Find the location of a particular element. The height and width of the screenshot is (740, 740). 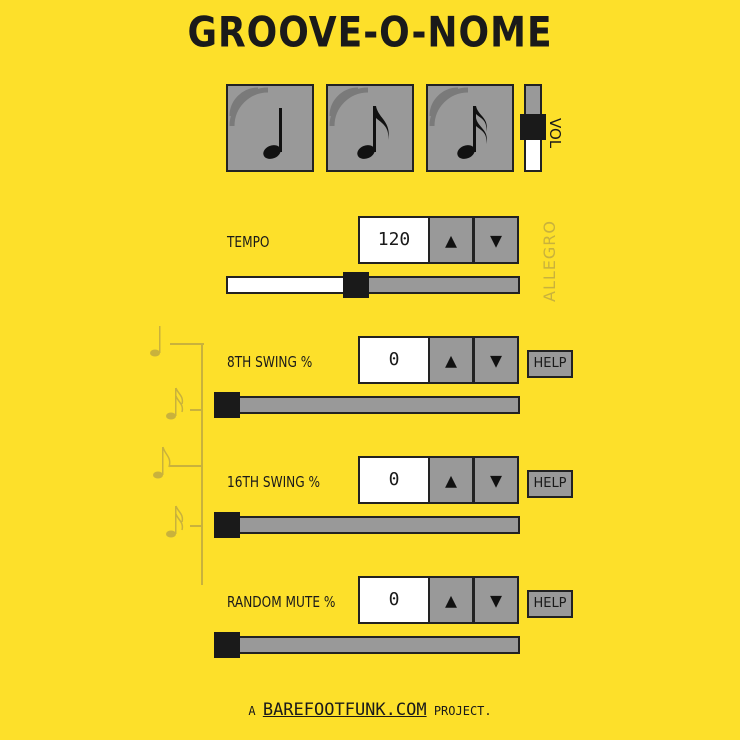

quarter-note-button is located at coordinates (270, 128).